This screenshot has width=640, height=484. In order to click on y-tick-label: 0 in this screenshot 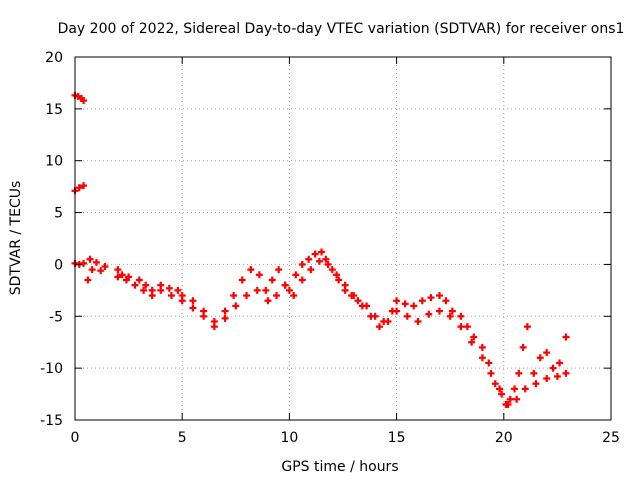, I will do `click(58, 265)`.